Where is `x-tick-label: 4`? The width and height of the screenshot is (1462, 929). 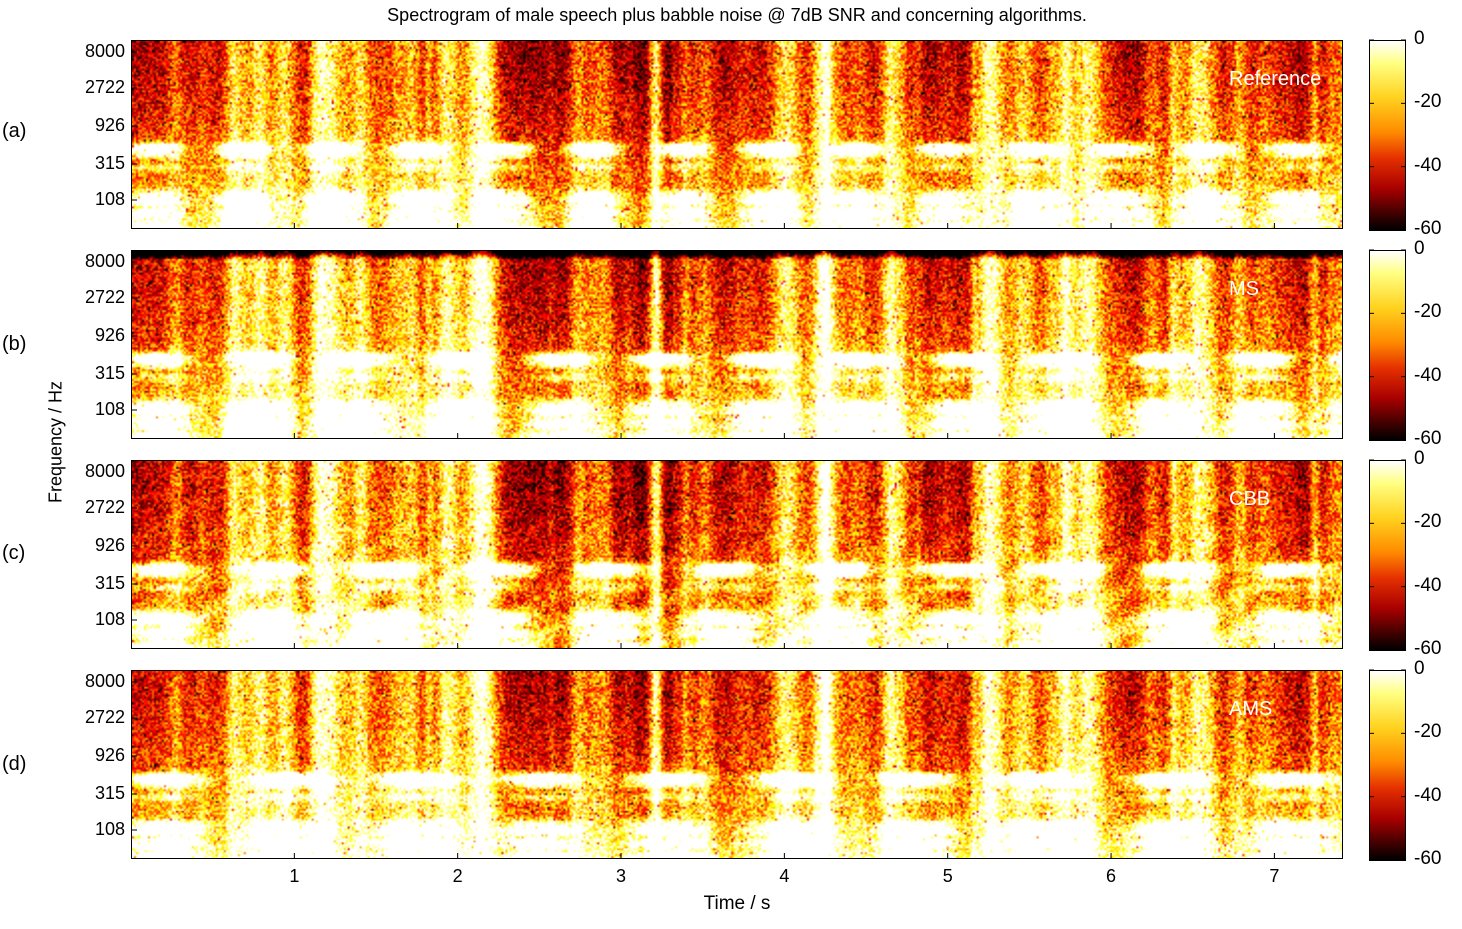 x-tick-label: 4 is located at coordinates (784, 876).